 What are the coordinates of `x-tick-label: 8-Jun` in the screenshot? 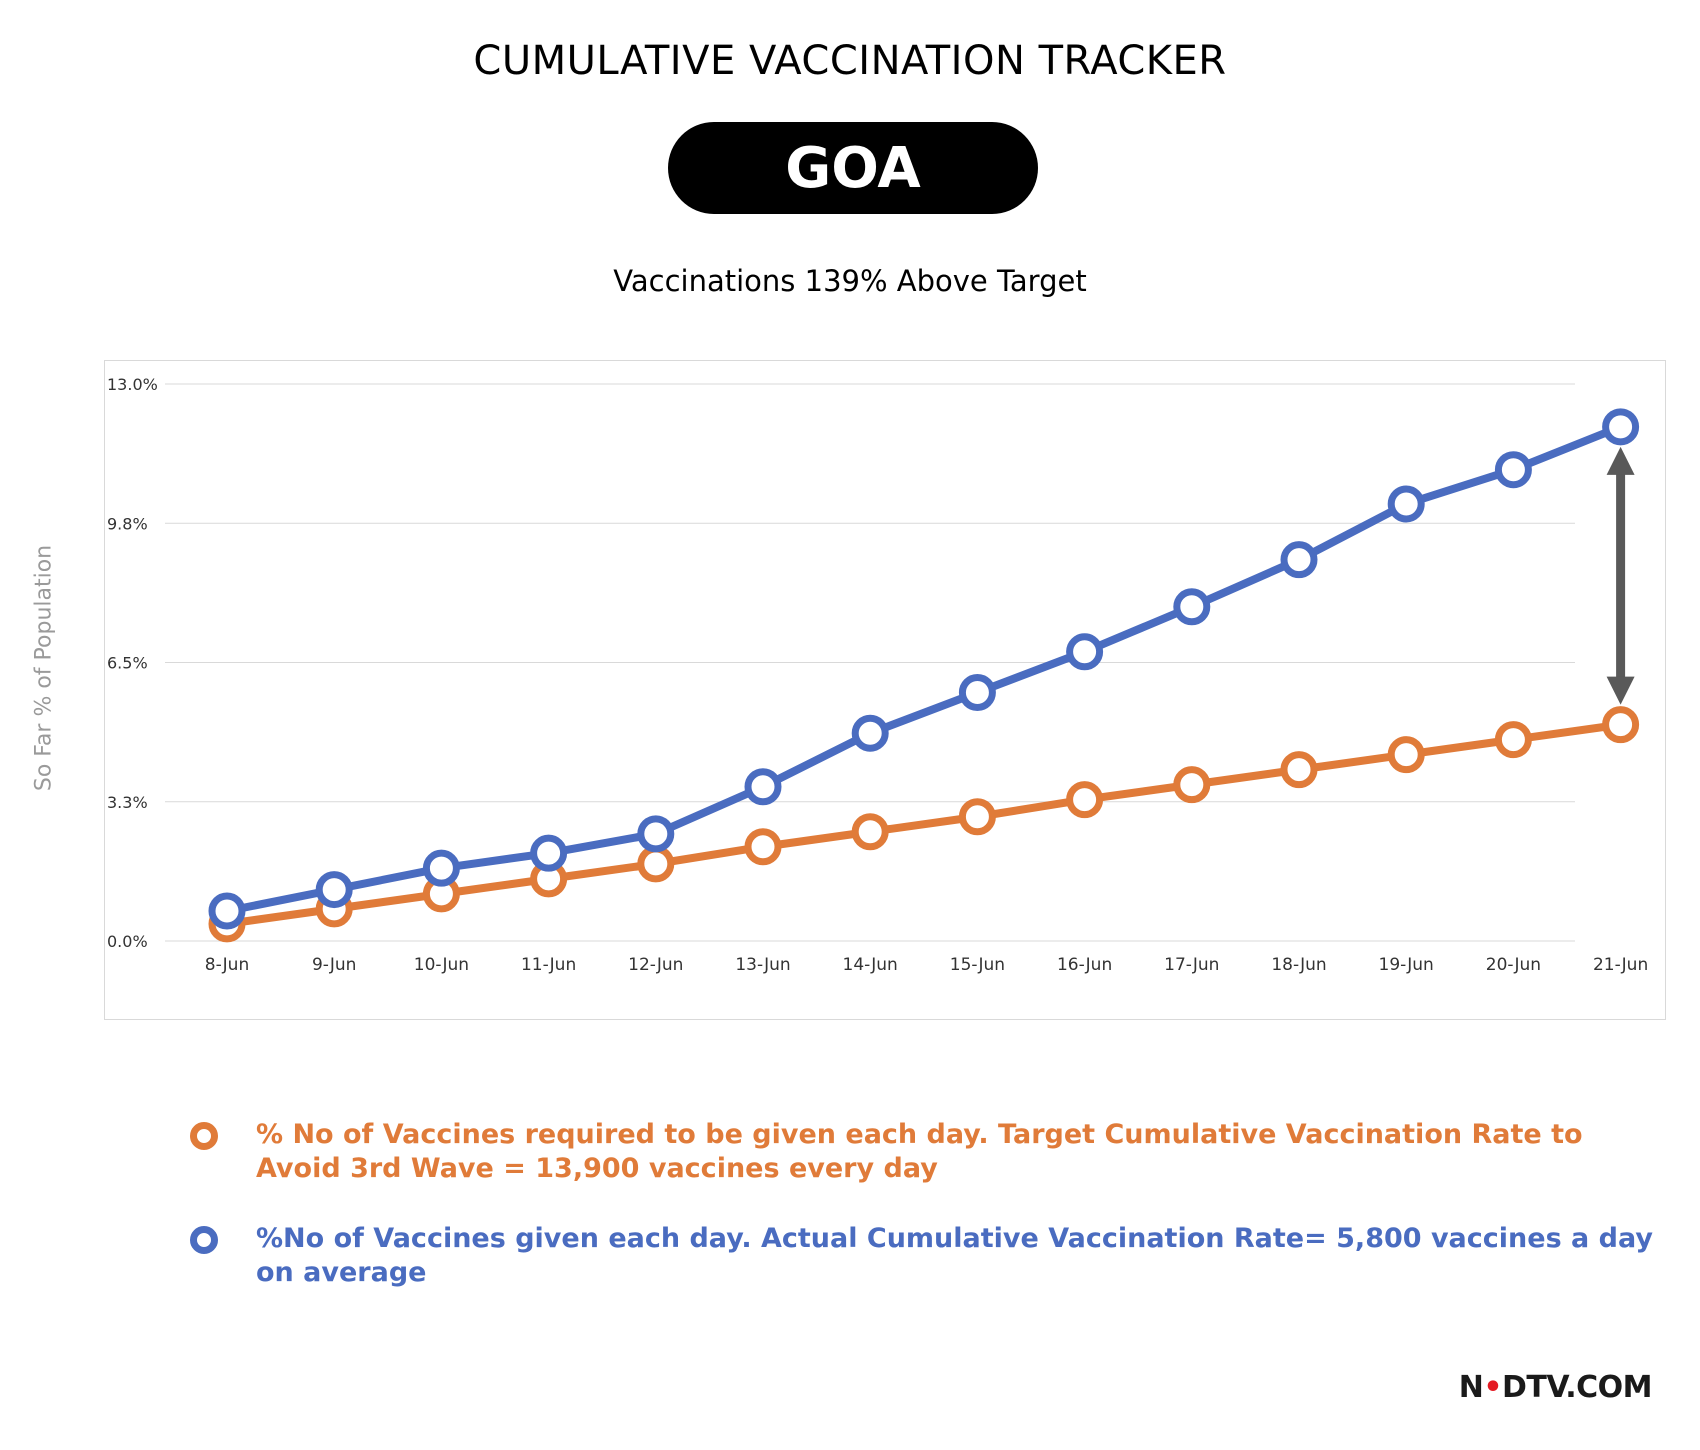 It's located at (227, 965).